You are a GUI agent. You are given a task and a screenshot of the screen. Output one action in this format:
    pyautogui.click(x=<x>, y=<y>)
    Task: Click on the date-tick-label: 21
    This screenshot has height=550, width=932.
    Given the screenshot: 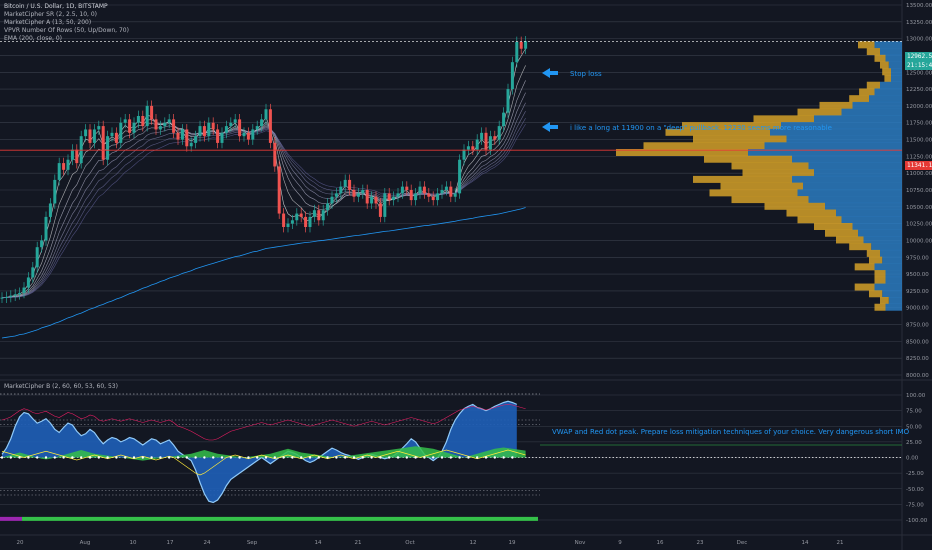 What is the action you would take?
    pyautogui.click(x=840, y=543)
    